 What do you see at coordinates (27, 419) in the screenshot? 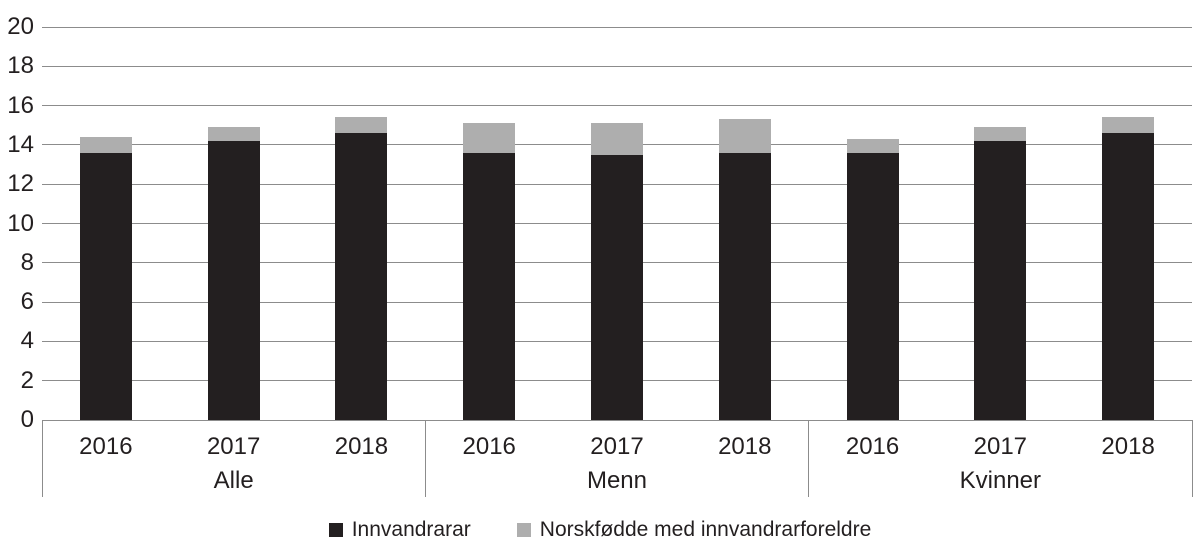
I see `y-axis-tick-label: 0` at bounding box center [27, 419].